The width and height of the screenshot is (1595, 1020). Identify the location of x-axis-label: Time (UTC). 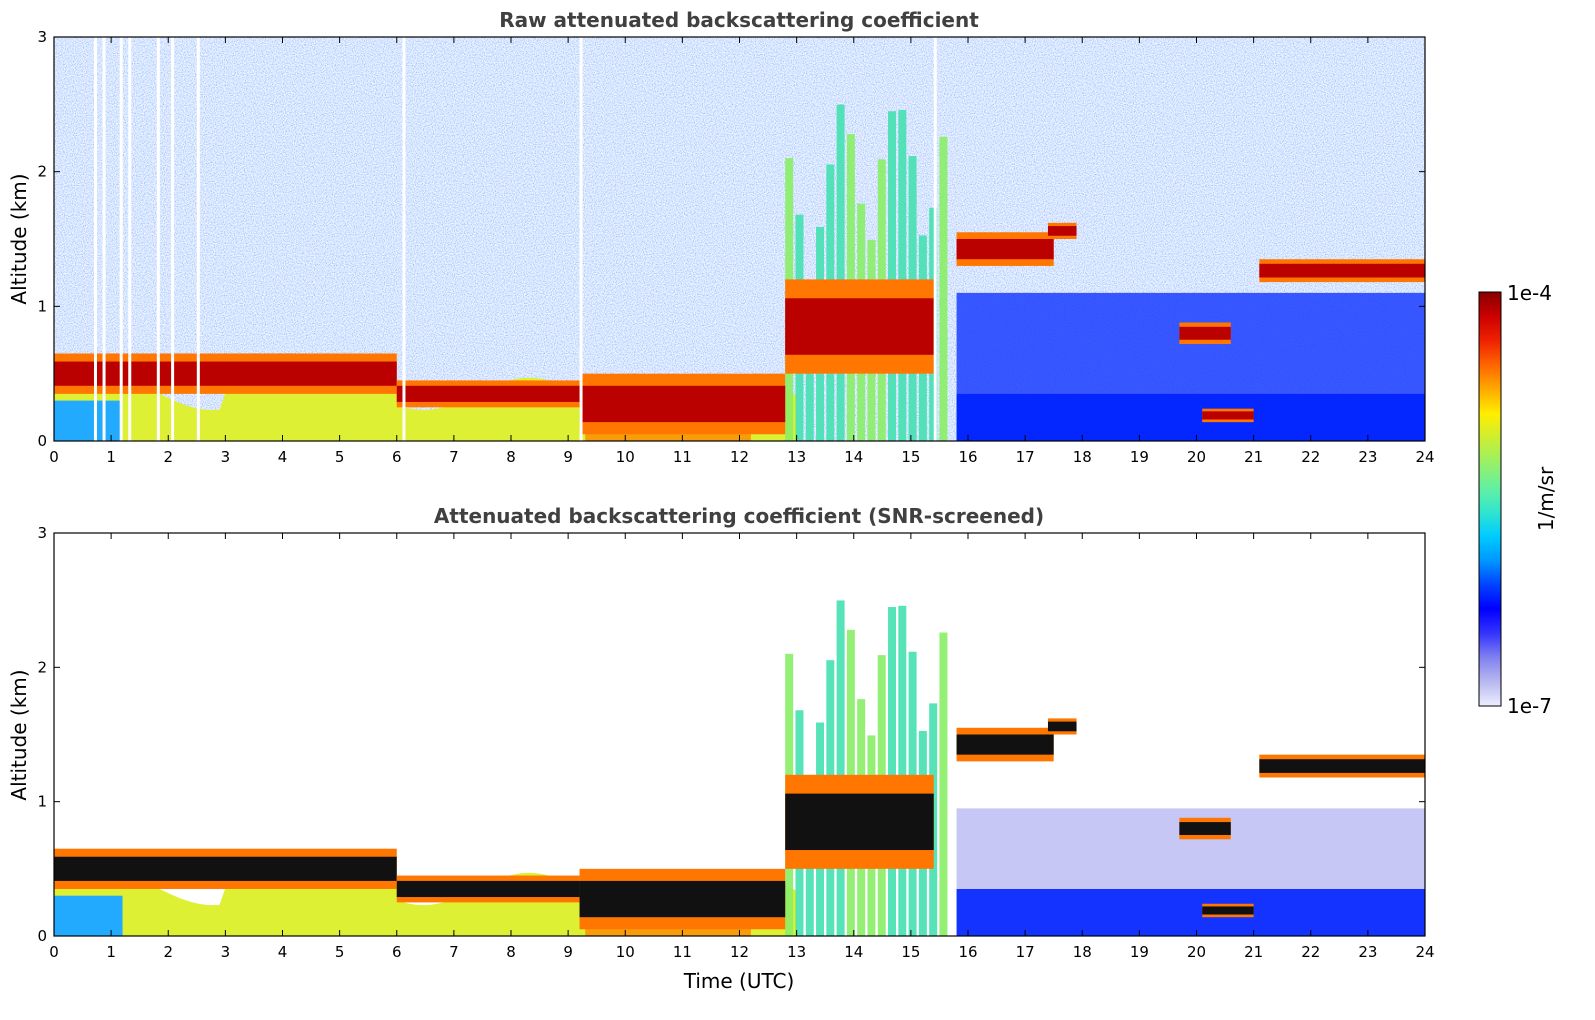
(739, 981).